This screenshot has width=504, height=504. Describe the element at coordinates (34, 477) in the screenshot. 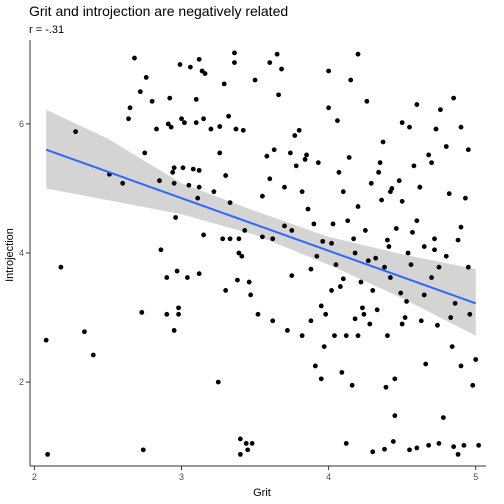

I see `x-tick-label: 2` at that location.